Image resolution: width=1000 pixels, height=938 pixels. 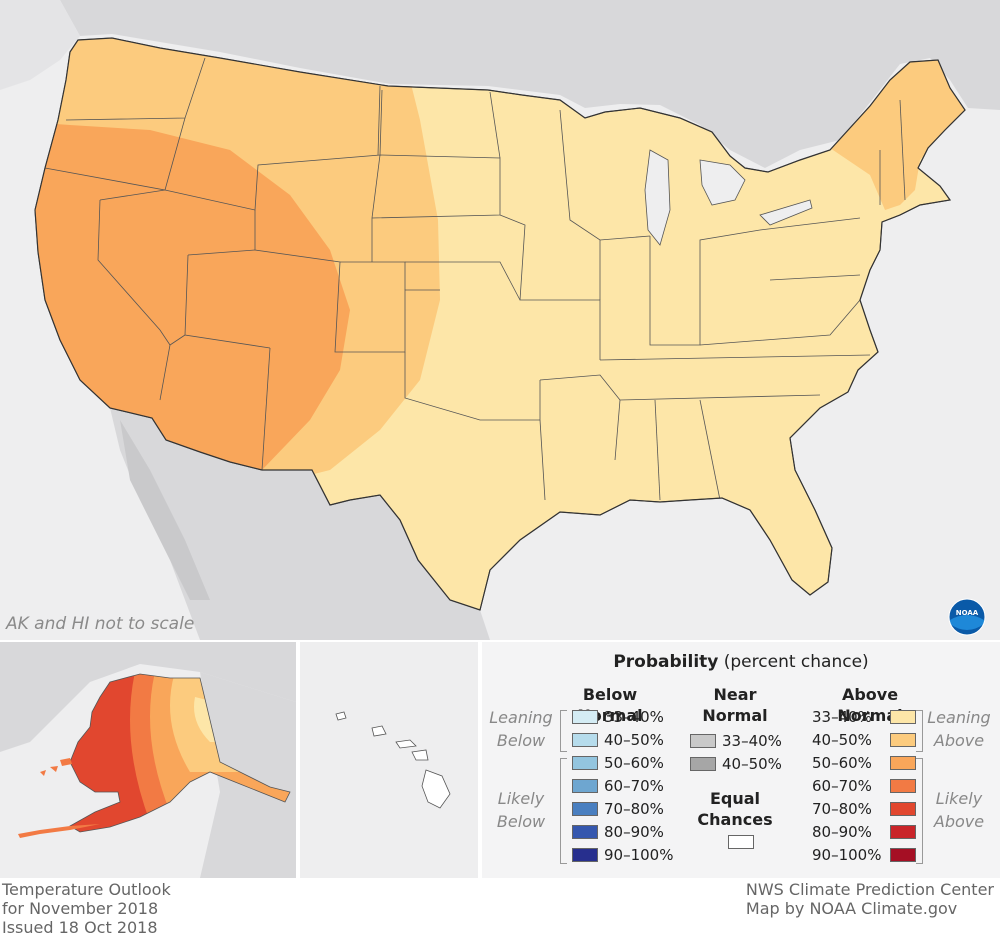 What do you see at coordinates (897, 135) in the screenshot?
I see `above-40-50-region-northeast` at bounding box center [897, 135].